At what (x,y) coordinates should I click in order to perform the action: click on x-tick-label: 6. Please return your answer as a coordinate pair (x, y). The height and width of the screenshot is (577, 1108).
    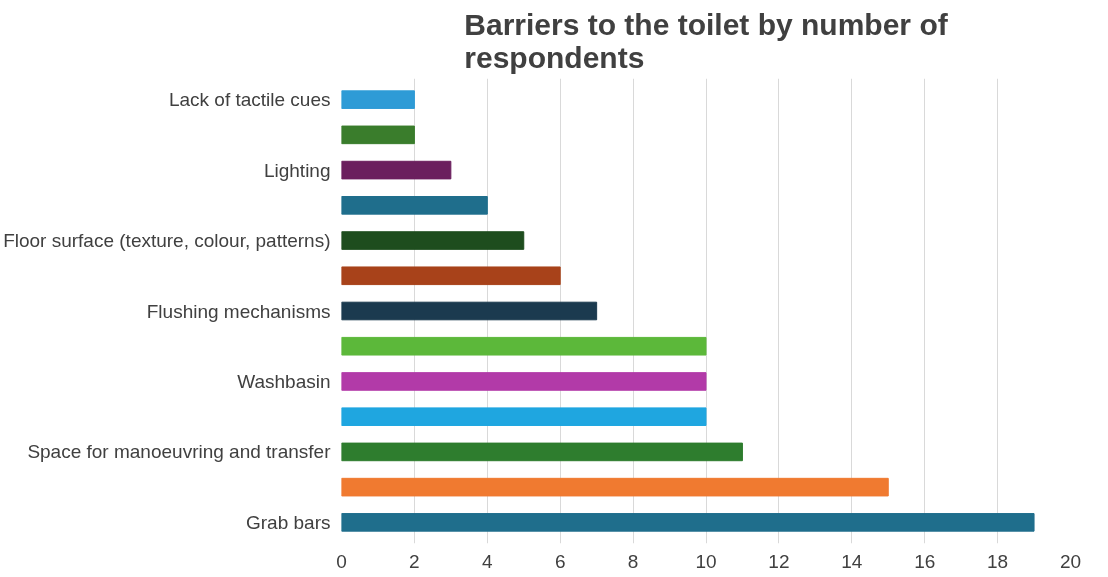
    Looking at the image, I should click on (560, 561).